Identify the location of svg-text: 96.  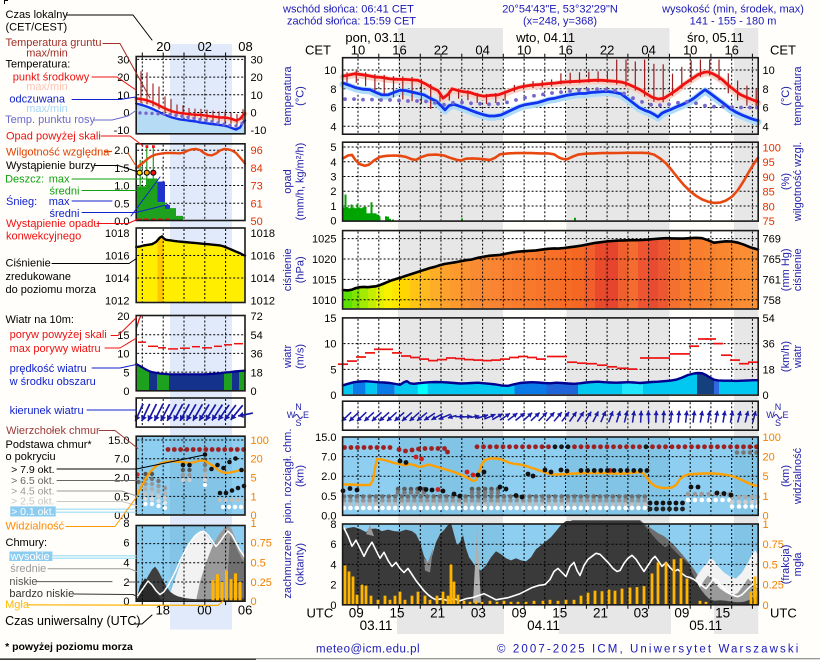
(257, 151).